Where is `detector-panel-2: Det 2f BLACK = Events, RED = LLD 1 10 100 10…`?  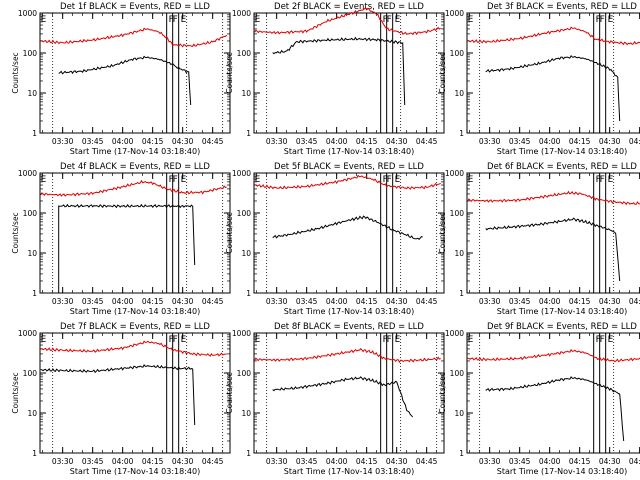 detector-panel-2: Det 2f BLACK = Events, RED = LLD 1 10 100 10… is located at coordinates (335, 79).